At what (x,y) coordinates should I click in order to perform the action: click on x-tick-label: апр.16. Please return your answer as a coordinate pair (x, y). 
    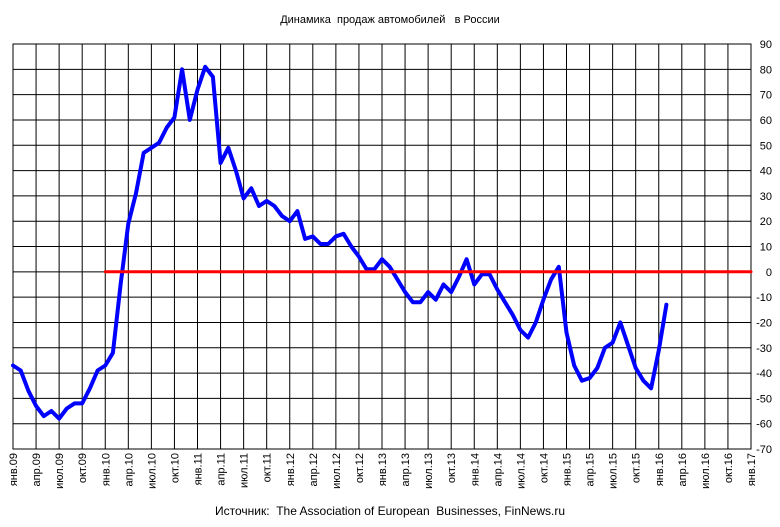
    Looking at the image, I should click on (683, 469).